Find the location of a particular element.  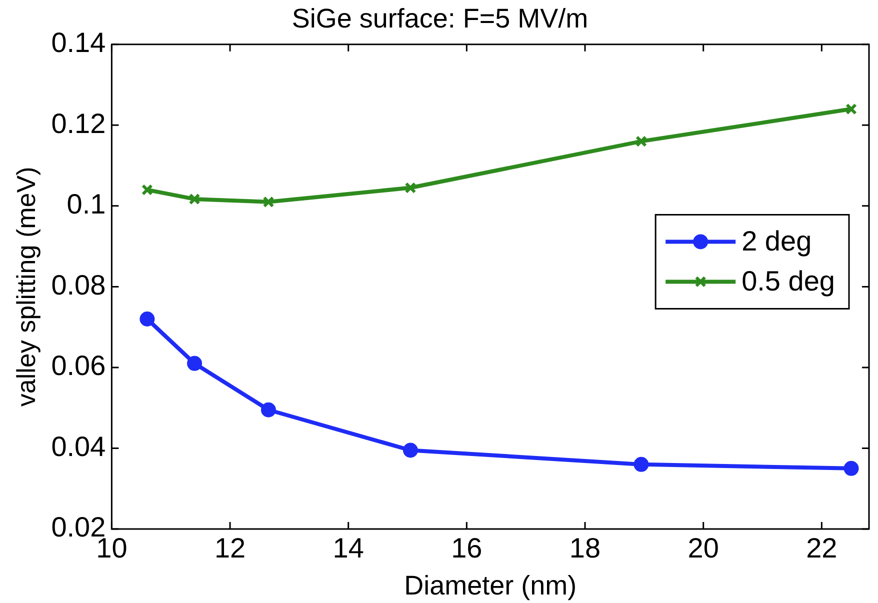

y-tick-label: 0.04 is located at coordinates (78, 446).